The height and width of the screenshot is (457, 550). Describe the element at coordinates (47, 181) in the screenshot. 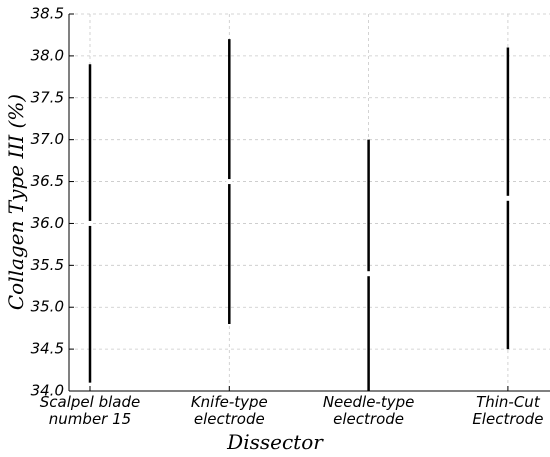

I see `y-tick-label: 36.5` at that location.